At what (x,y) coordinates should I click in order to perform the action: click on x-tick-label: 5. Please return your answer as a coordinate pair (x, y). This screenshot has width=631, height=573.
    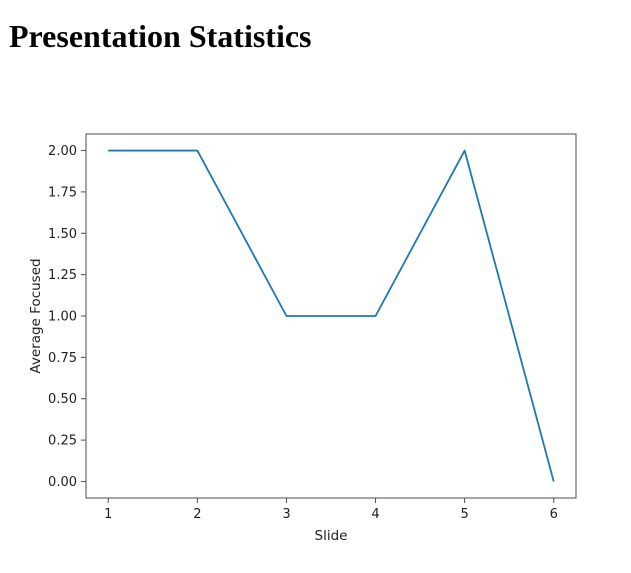
    Looking at the image, I should click on (464, 514).